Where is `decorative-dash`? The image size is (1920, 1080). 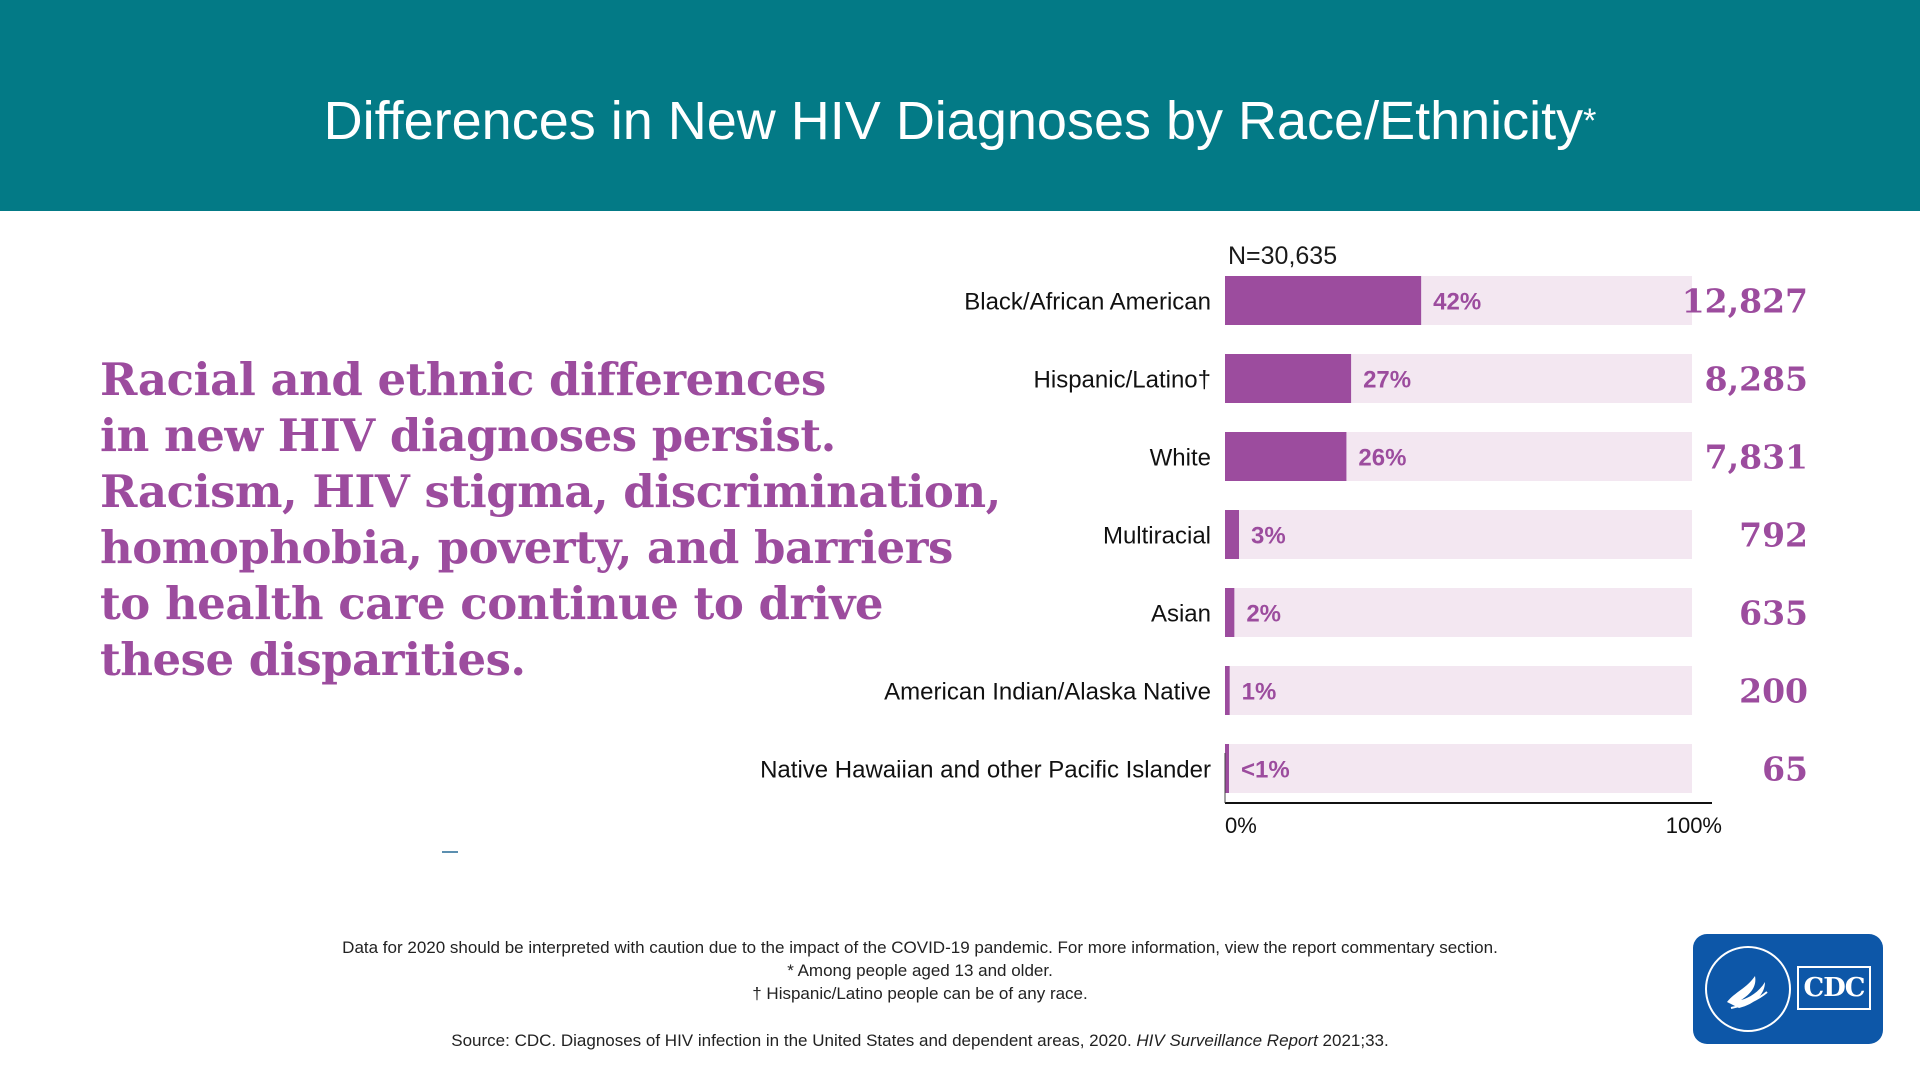 decorative-dash is located at coordinates (450, 852).